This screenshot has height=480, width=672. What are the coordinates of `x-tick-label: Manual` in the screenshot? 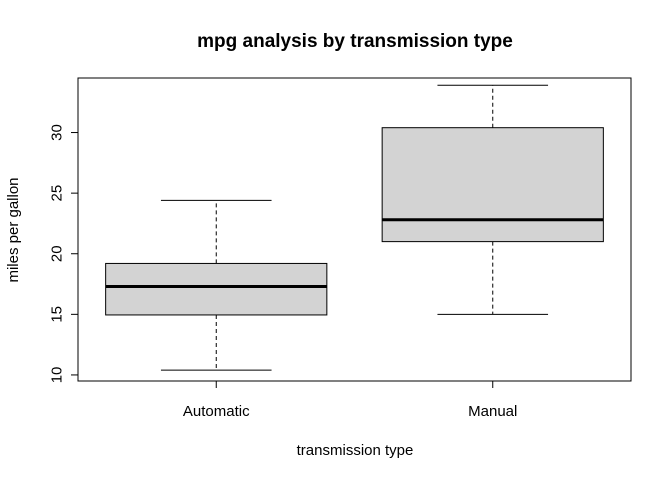 It's located at (492, 411).